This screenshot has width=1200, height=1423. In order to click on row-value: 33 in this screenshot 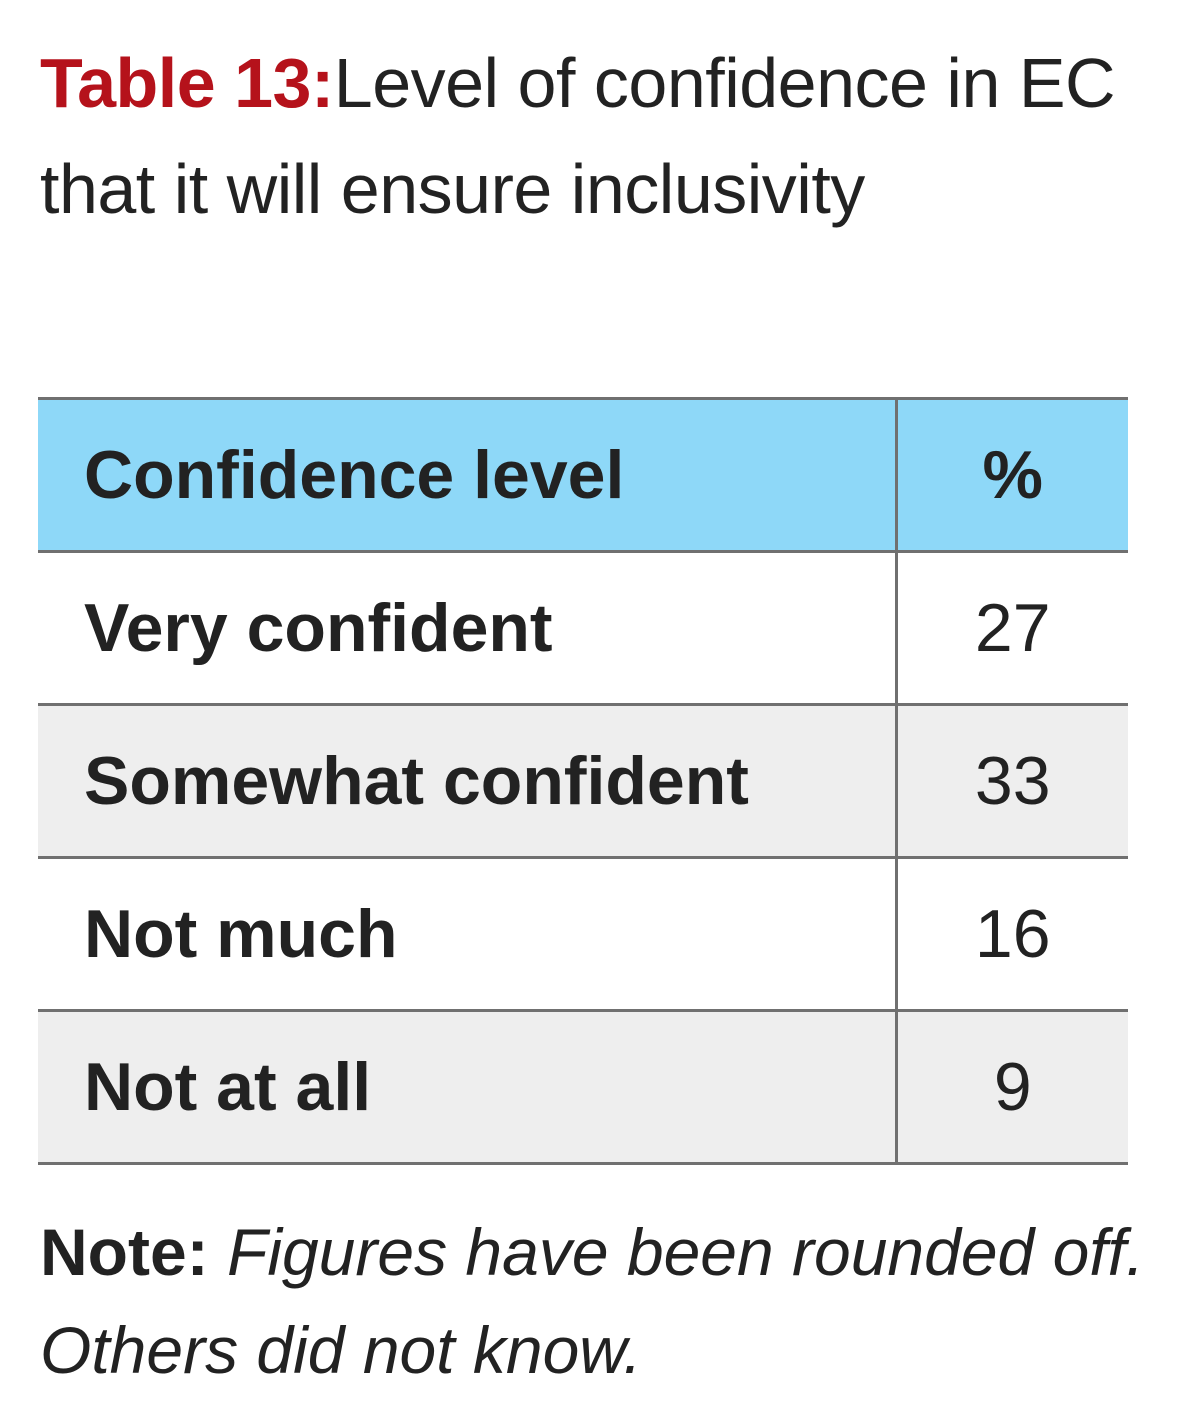, I will do `click(1012, 781)`.